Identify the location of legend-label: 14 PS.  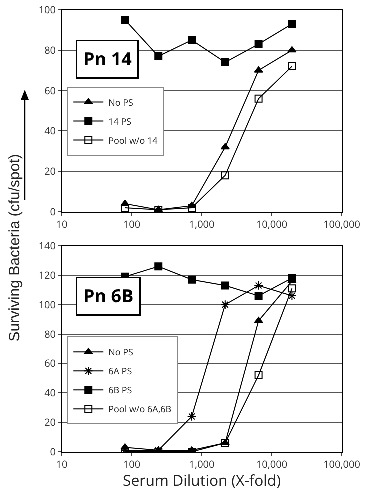
(120, 121).